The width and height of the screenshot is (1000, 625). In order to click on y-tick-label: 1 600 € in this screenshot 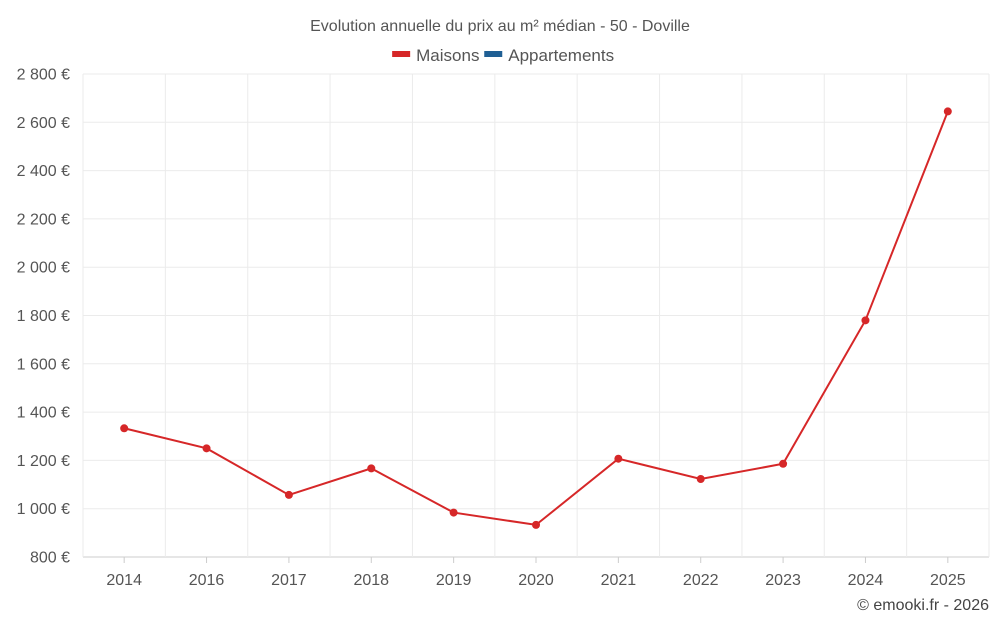, I will do `click(43, 364)`.